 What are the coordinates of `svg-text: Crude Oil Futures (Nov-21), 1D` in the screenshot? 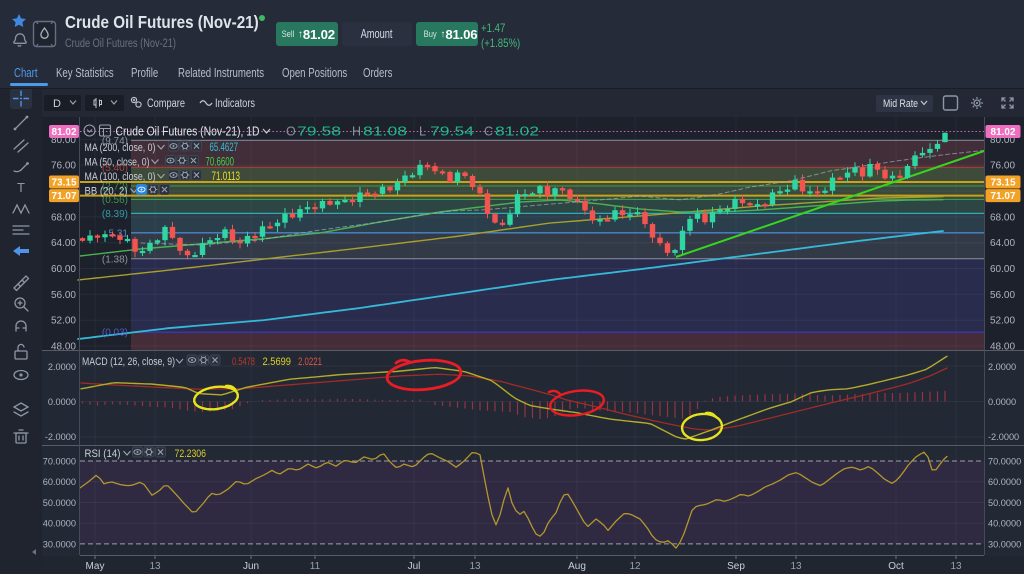 It's located at (188, 132).